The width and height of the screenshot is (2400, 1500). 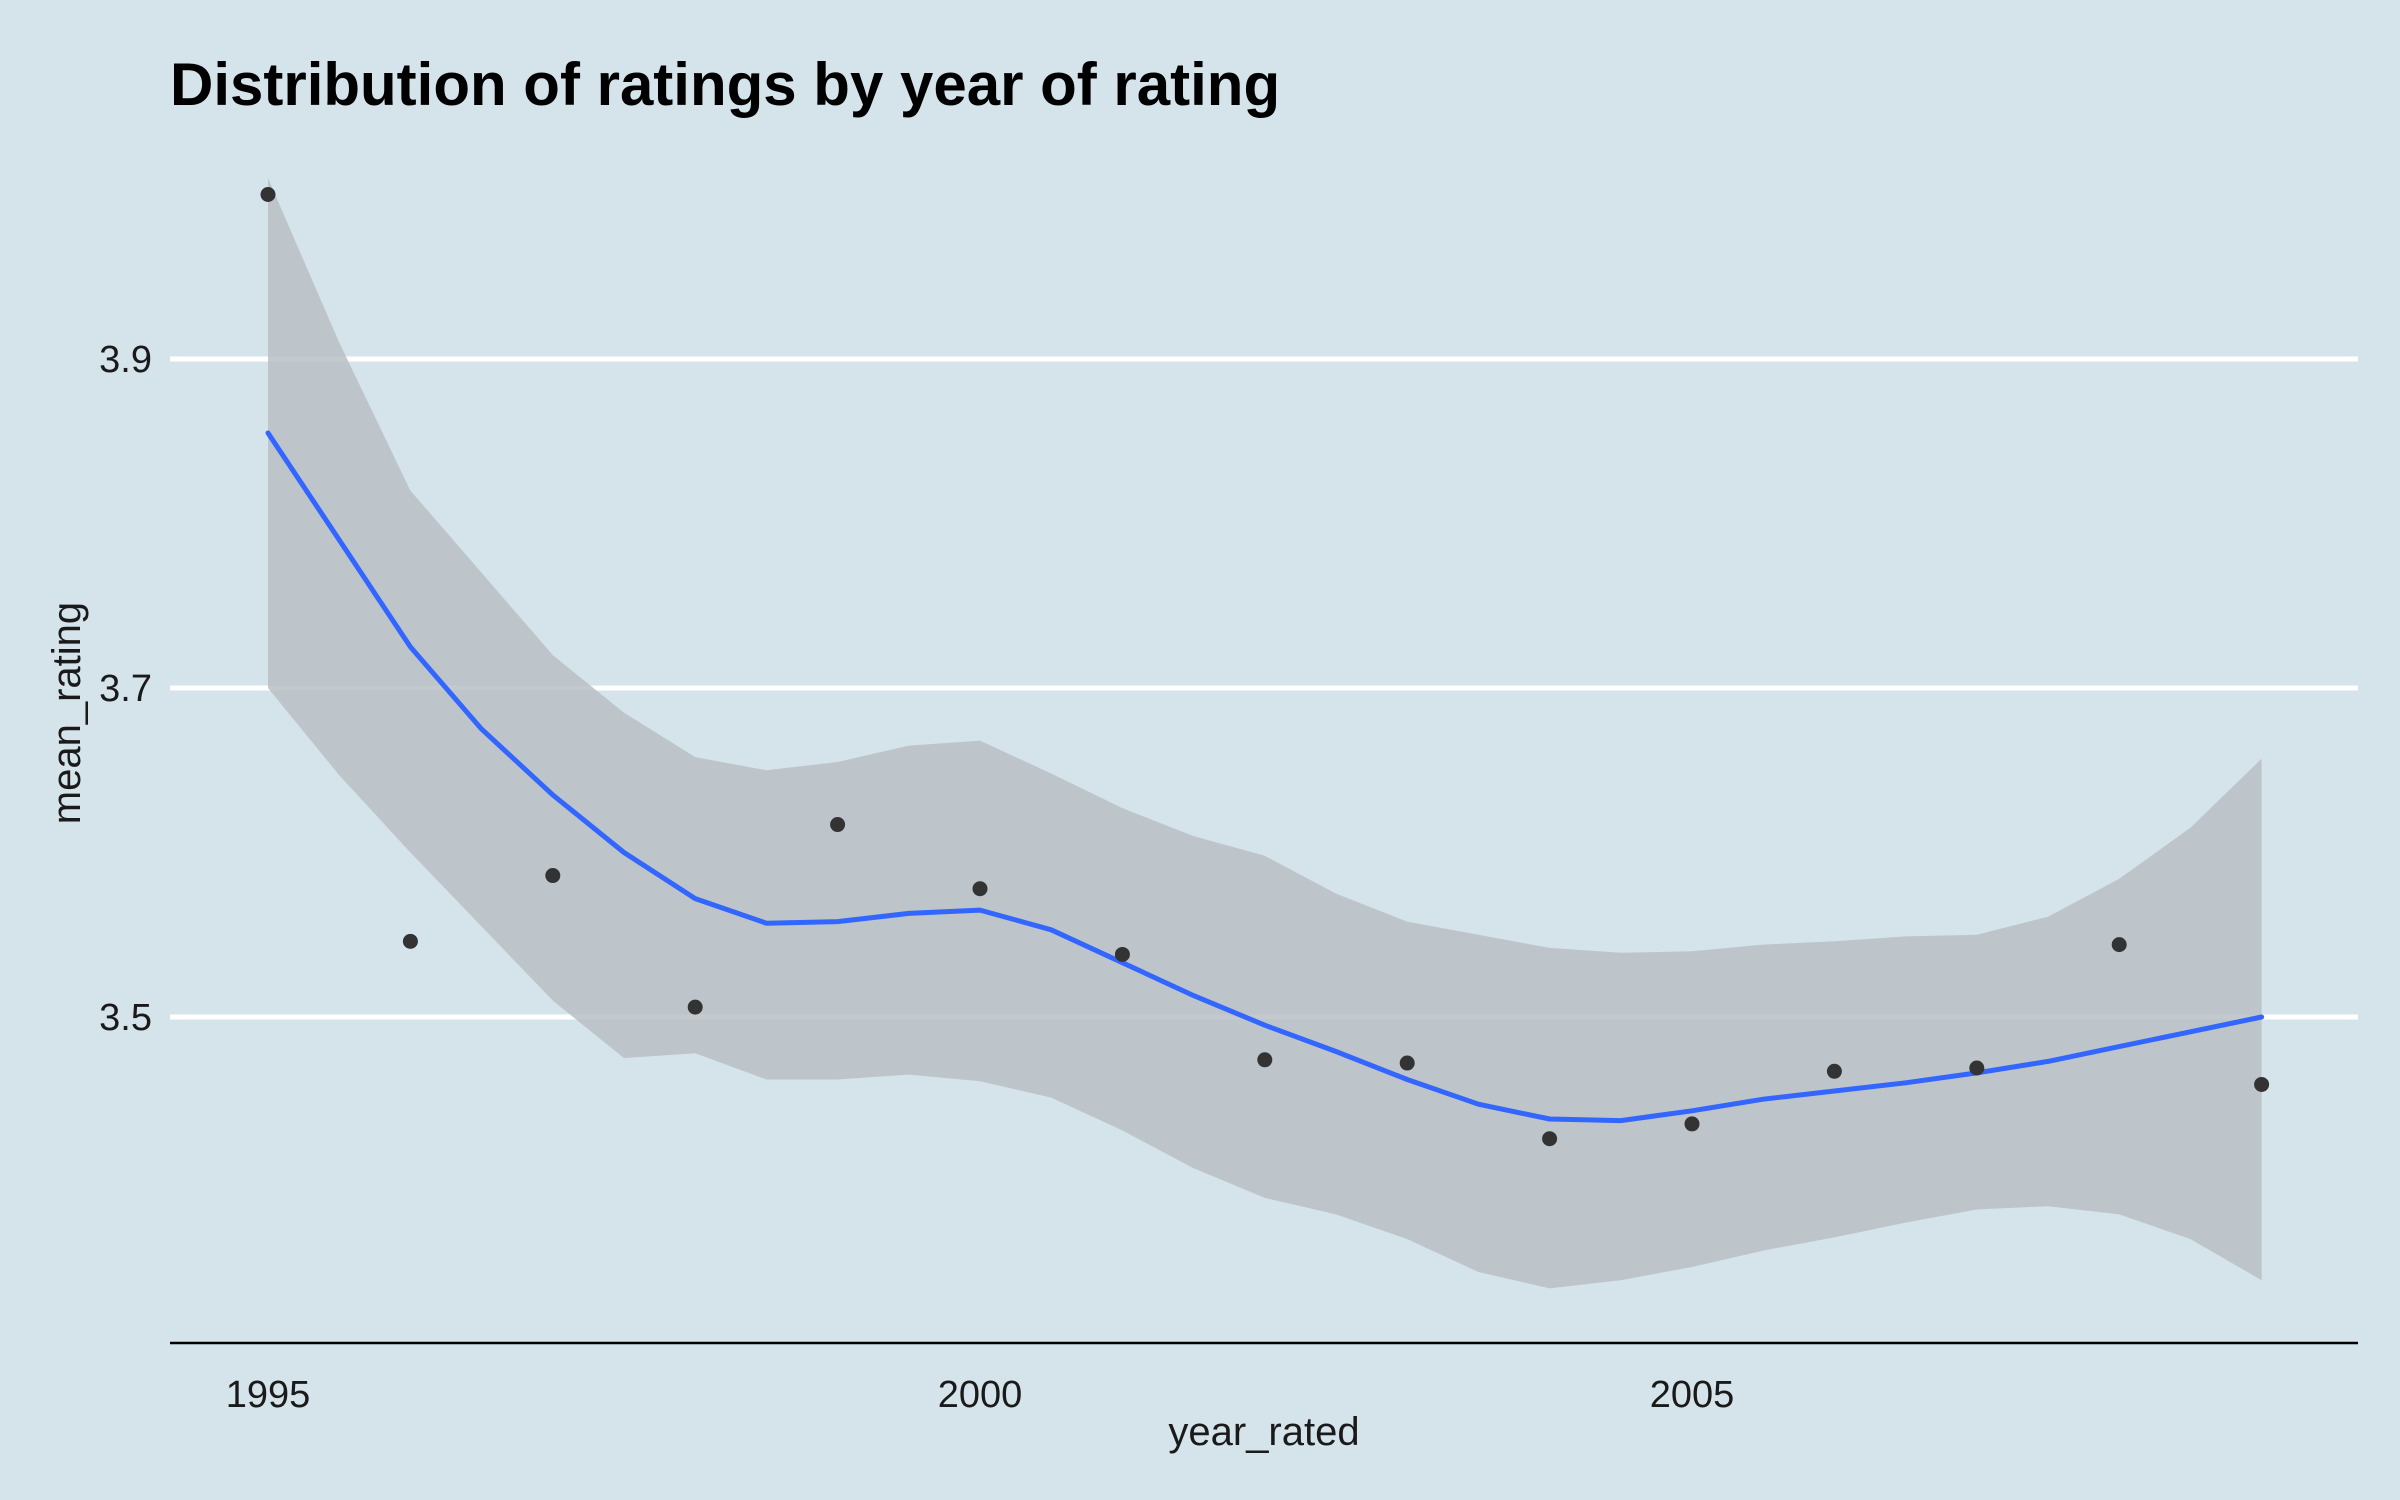 I want to click on data-point-1999, so click(x=838, y=825).